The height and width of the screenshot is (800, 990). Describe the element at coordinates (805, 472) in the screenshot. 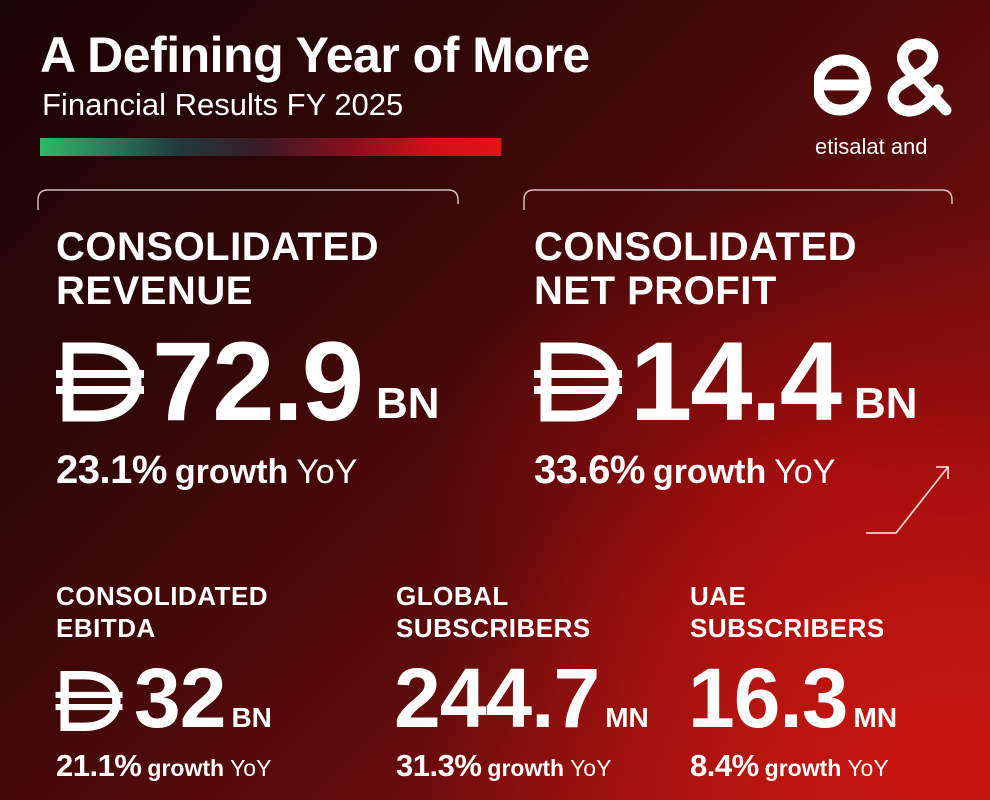

I see `net-profit-growth-yoy: YoY` at that location.